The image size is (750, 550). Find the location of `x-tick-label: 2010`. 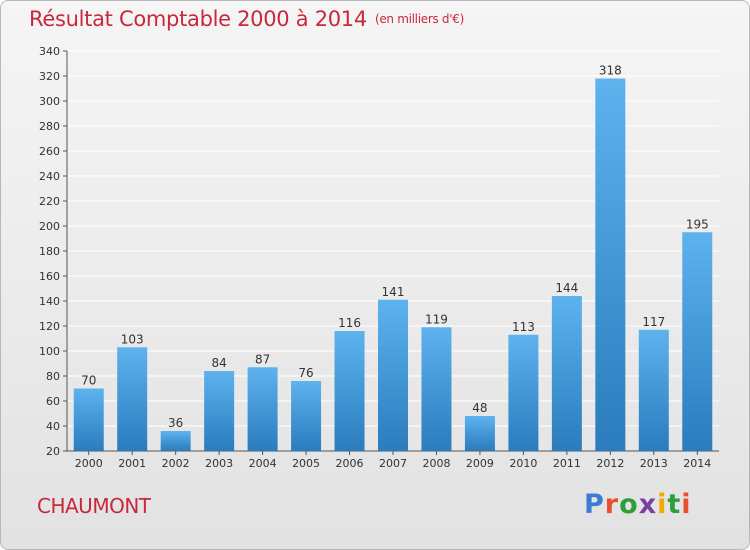

x-tick-label: 2010 is located at coordinates (523, 463).